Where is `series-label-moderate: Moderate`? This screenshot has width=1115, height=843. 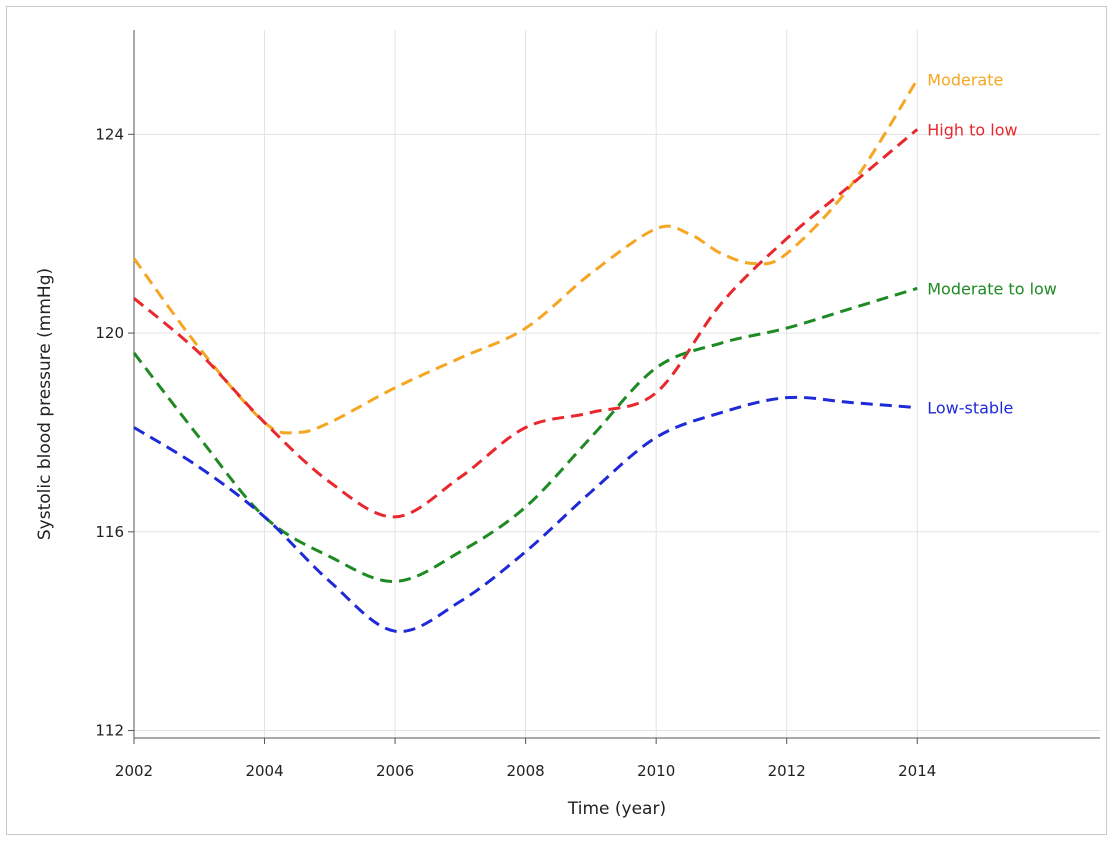
series-label-moderate: Moderate is located at coordinates (965, 80).